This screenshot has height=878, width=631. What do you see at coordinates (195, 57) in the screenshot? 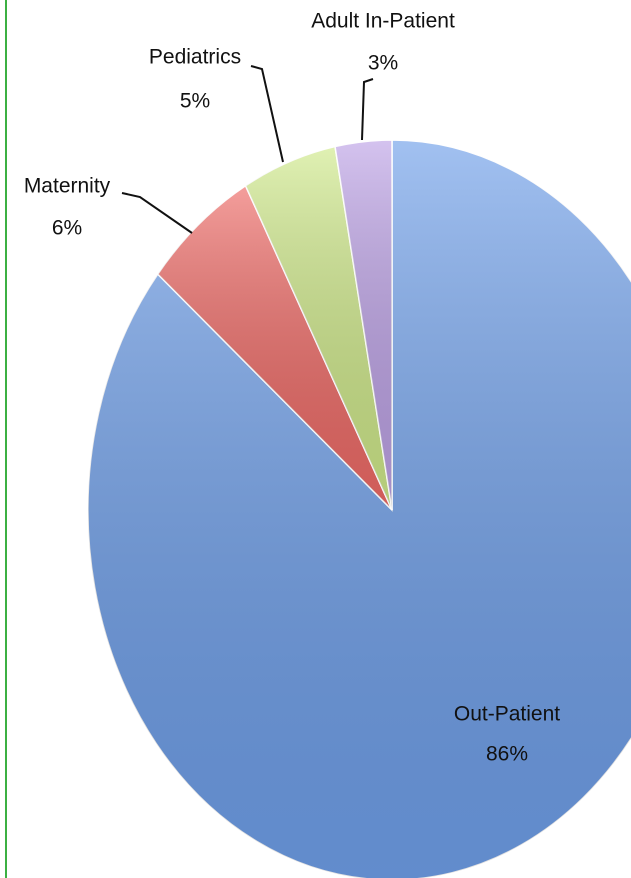
I see `category-label: Pediatrics` at bounding box center [195, 57].